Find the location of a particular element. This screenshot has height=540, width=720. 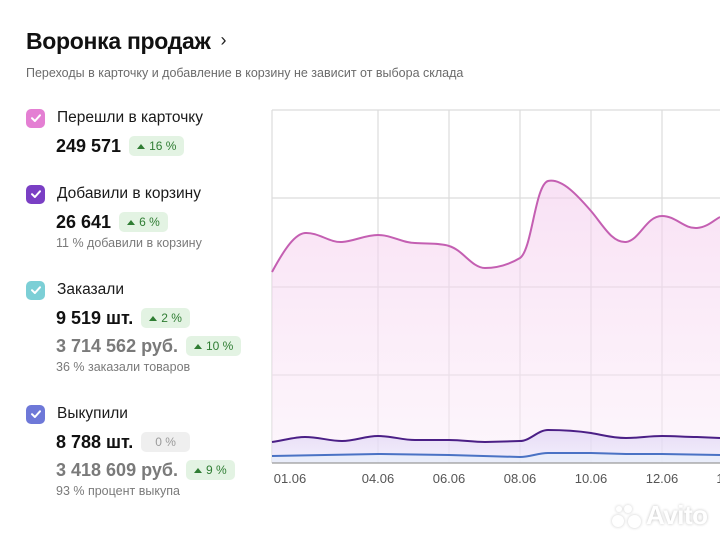

watermark-text: Avito is located at coordinates (677, 515).